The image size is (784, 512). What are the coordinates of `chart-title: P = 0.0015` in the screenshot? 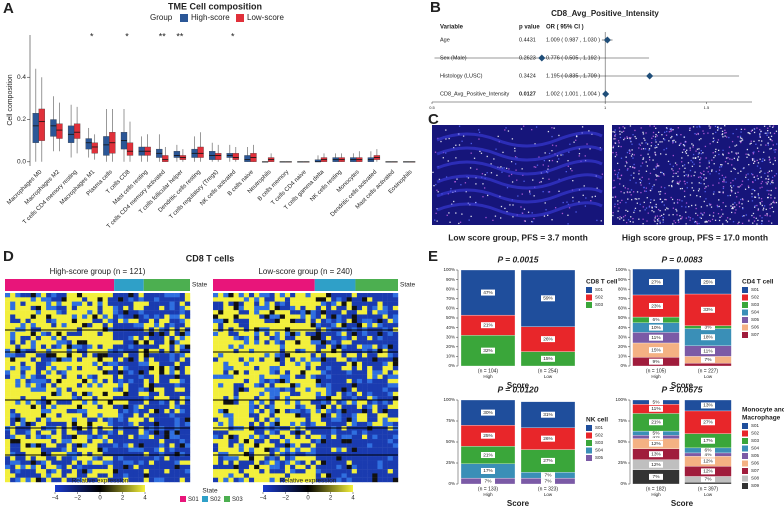 It's located at (517, 259).